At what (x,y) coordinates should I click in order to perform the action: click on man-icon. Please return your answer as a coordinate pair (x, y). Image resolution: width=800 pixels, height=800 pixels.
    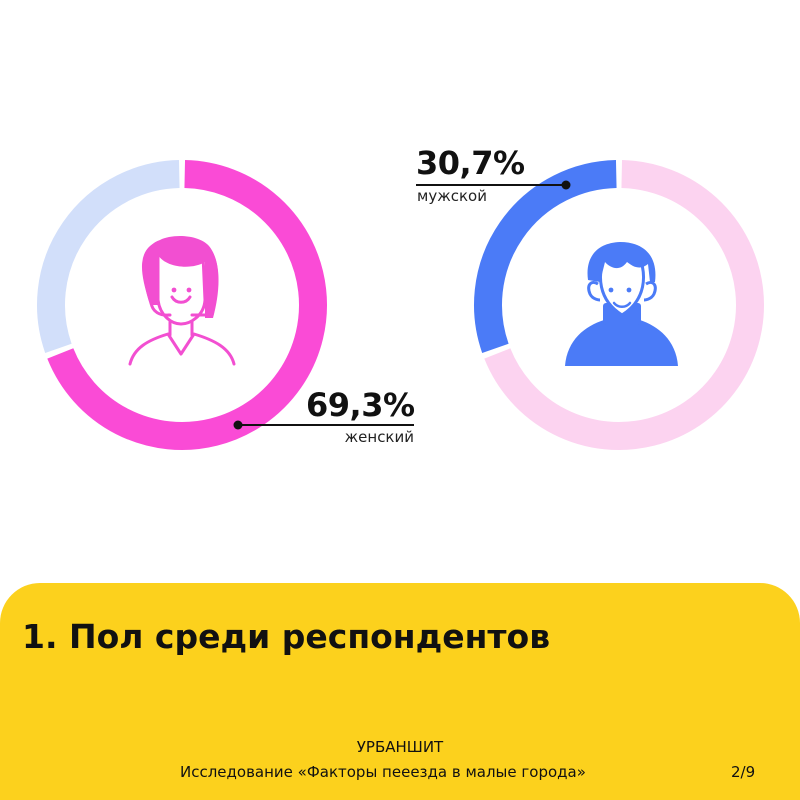
    Looking at the image, I should click on (621, 304).